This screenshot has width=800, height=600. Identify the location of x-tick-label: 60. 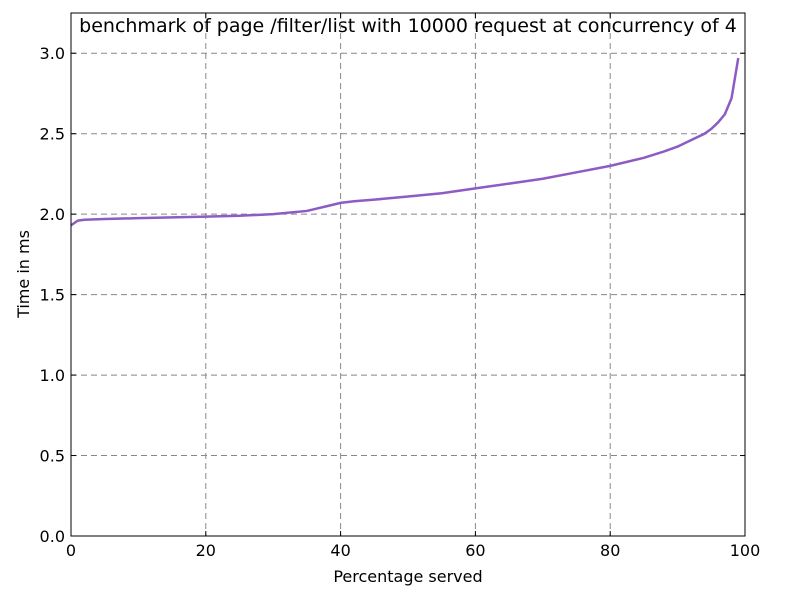
(475, 550).